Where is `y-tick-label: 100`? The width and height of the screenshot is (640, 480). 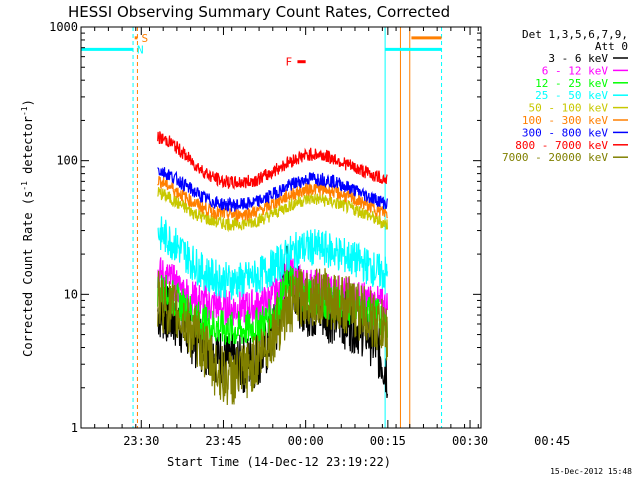 y-tick-label: 100 is located at coordinates (67, 161).